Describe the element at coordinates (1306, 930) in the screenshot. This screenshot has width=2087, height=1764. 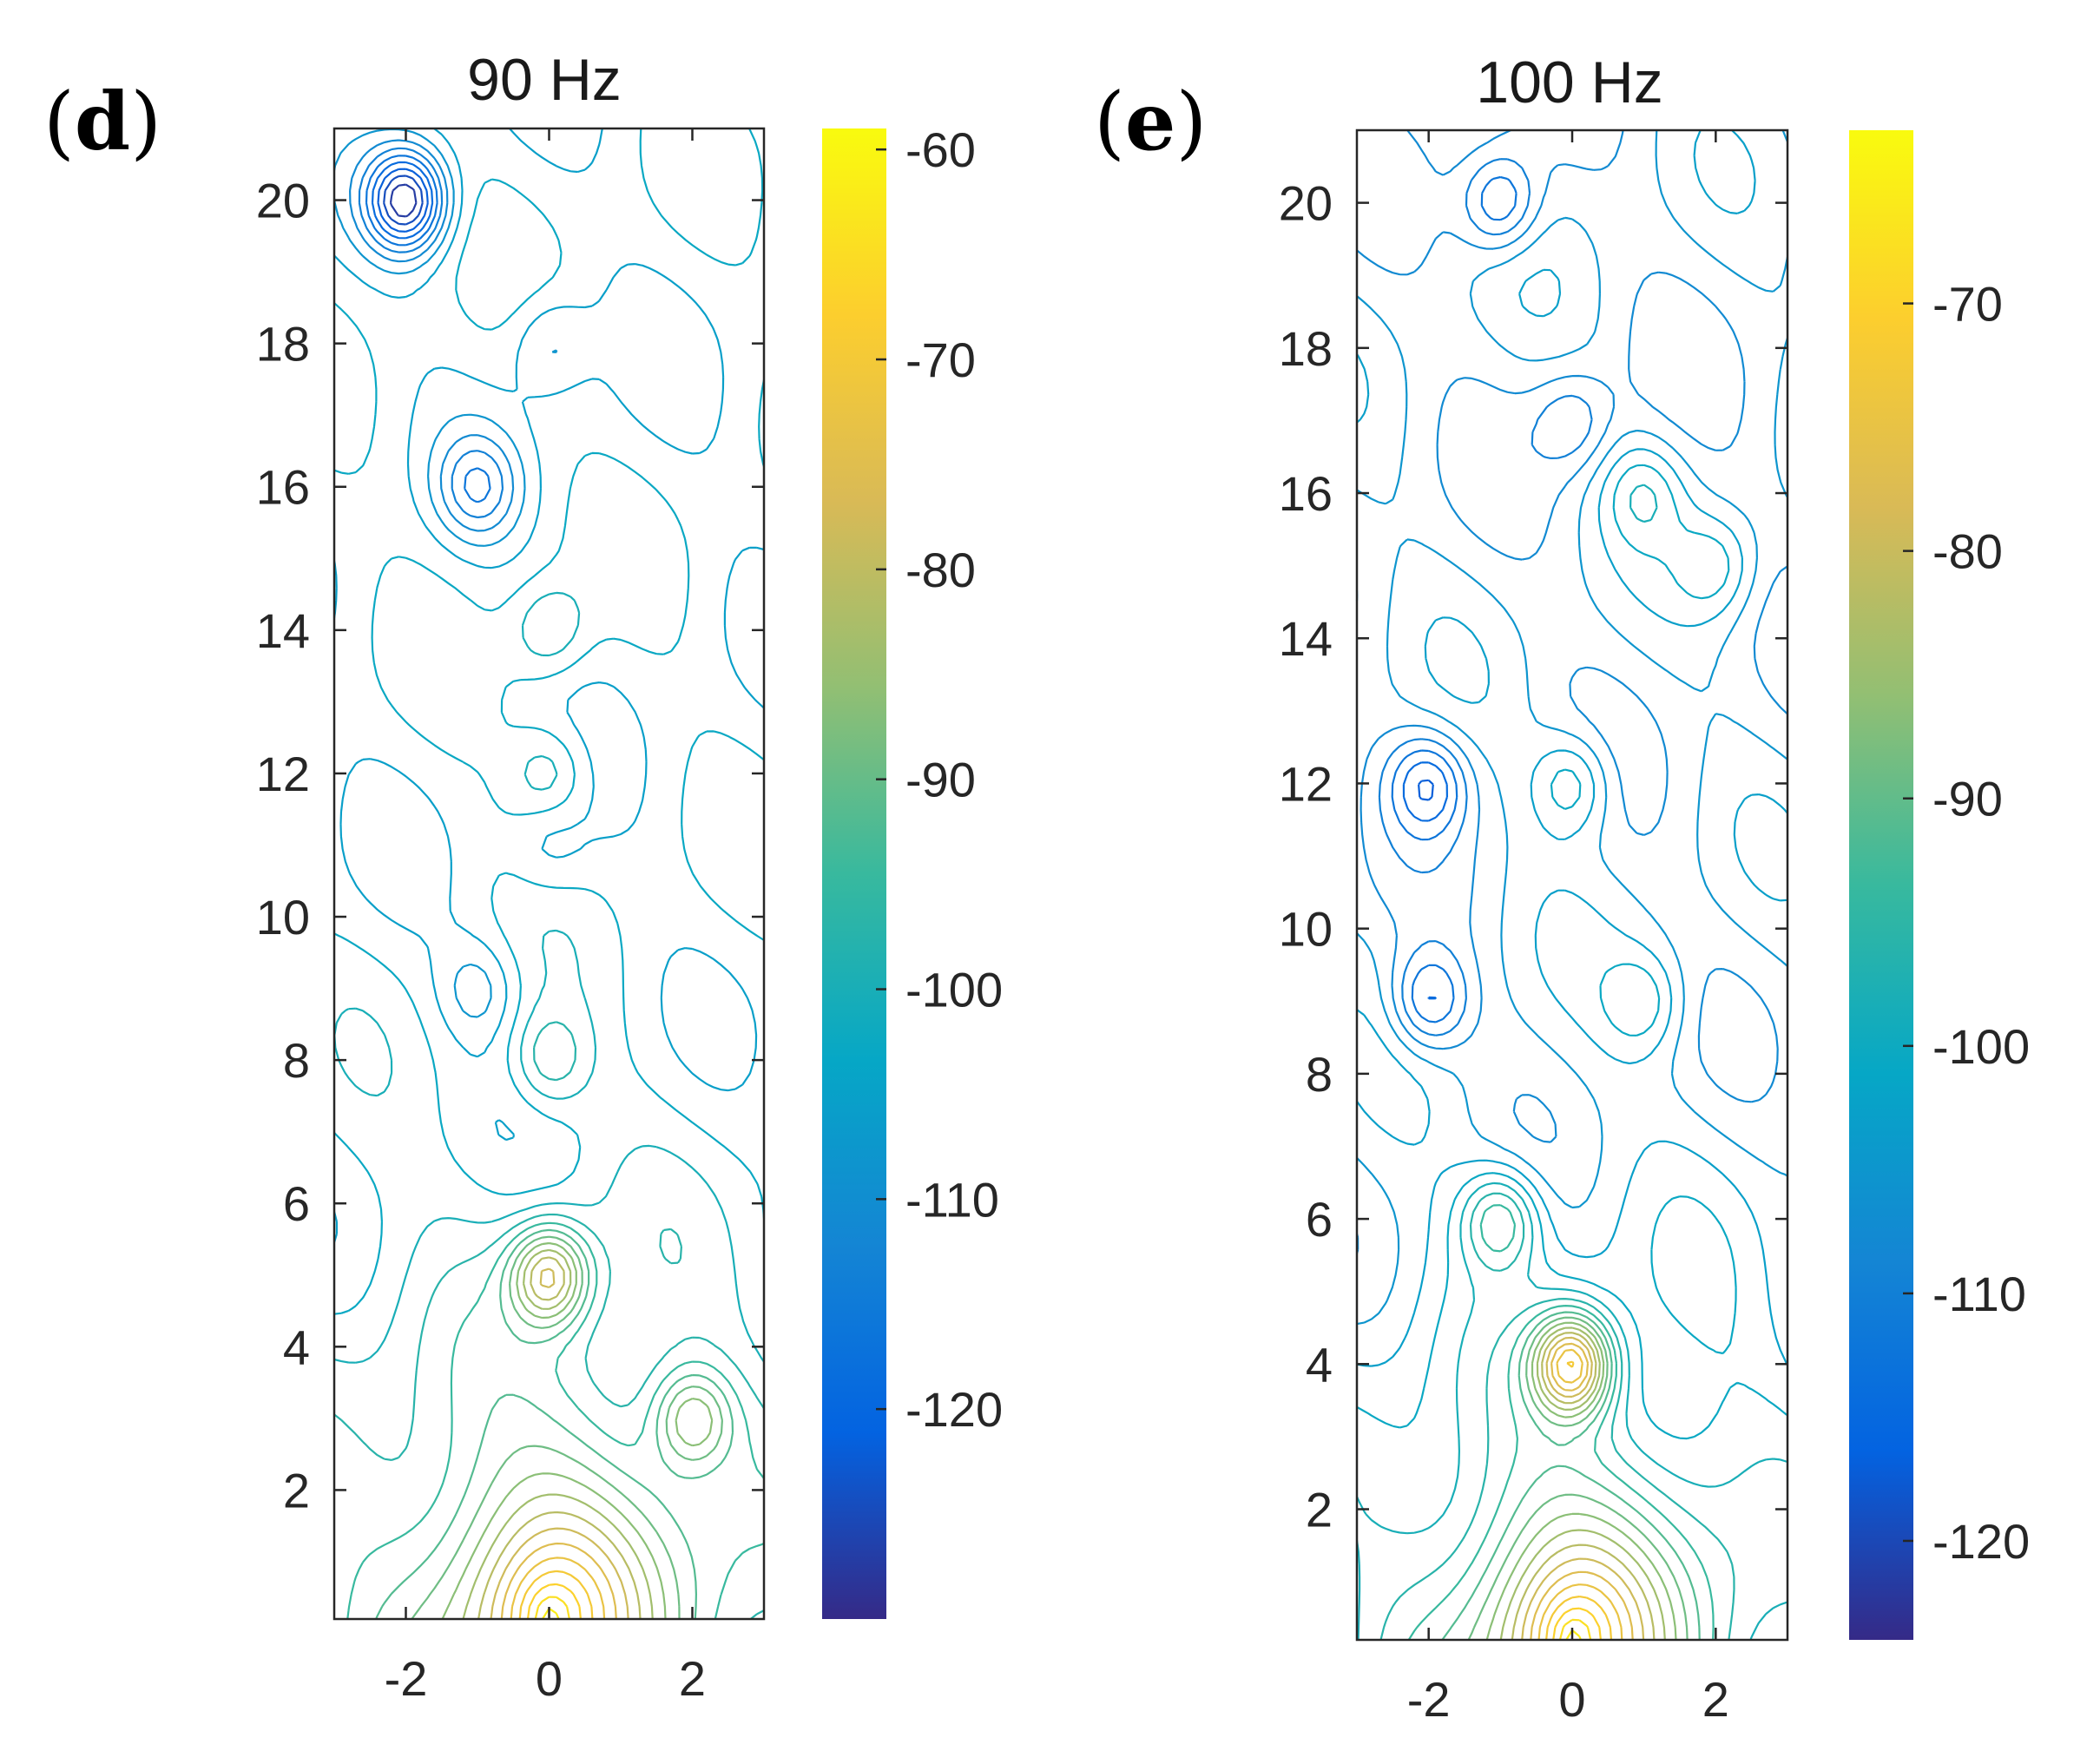
I see `y-tick-label: 10` at that location.